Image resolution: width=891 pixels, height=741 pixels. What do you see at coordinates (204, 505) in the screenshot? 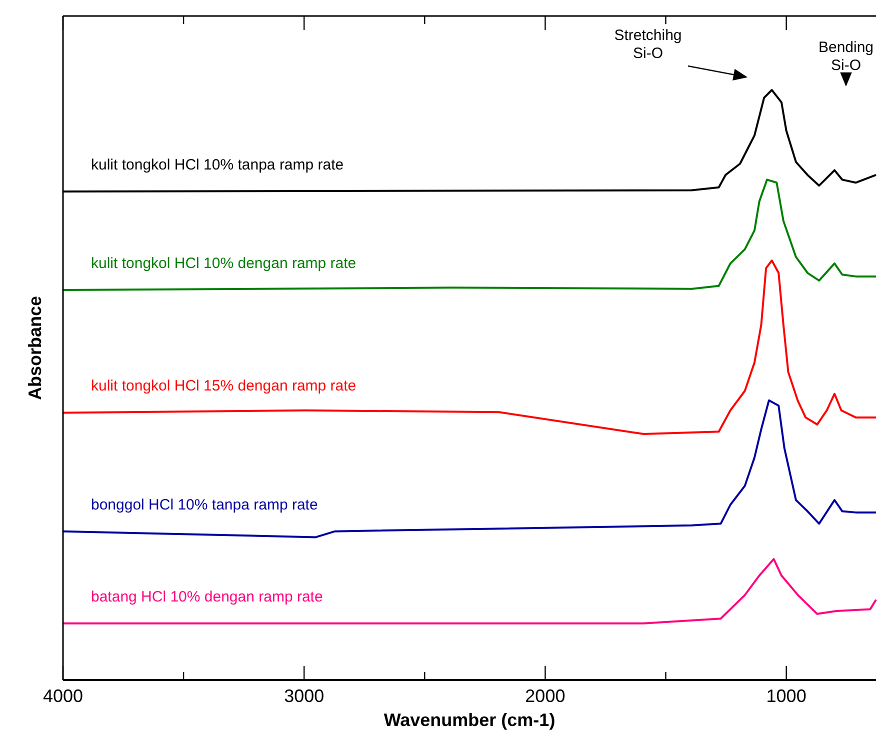
I see `series-label: bonggol HCl 10% tanpa ramp rate` at bounding box center [204, 505].